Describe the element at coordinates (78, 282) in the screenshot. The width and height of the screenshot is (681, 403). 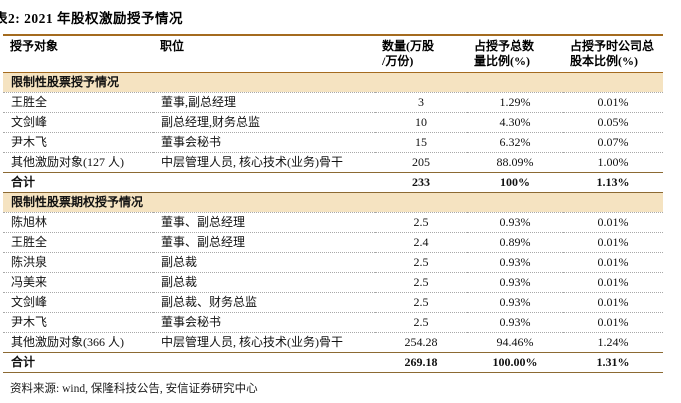
I see `cell-recipient: 冯美来` at that location.